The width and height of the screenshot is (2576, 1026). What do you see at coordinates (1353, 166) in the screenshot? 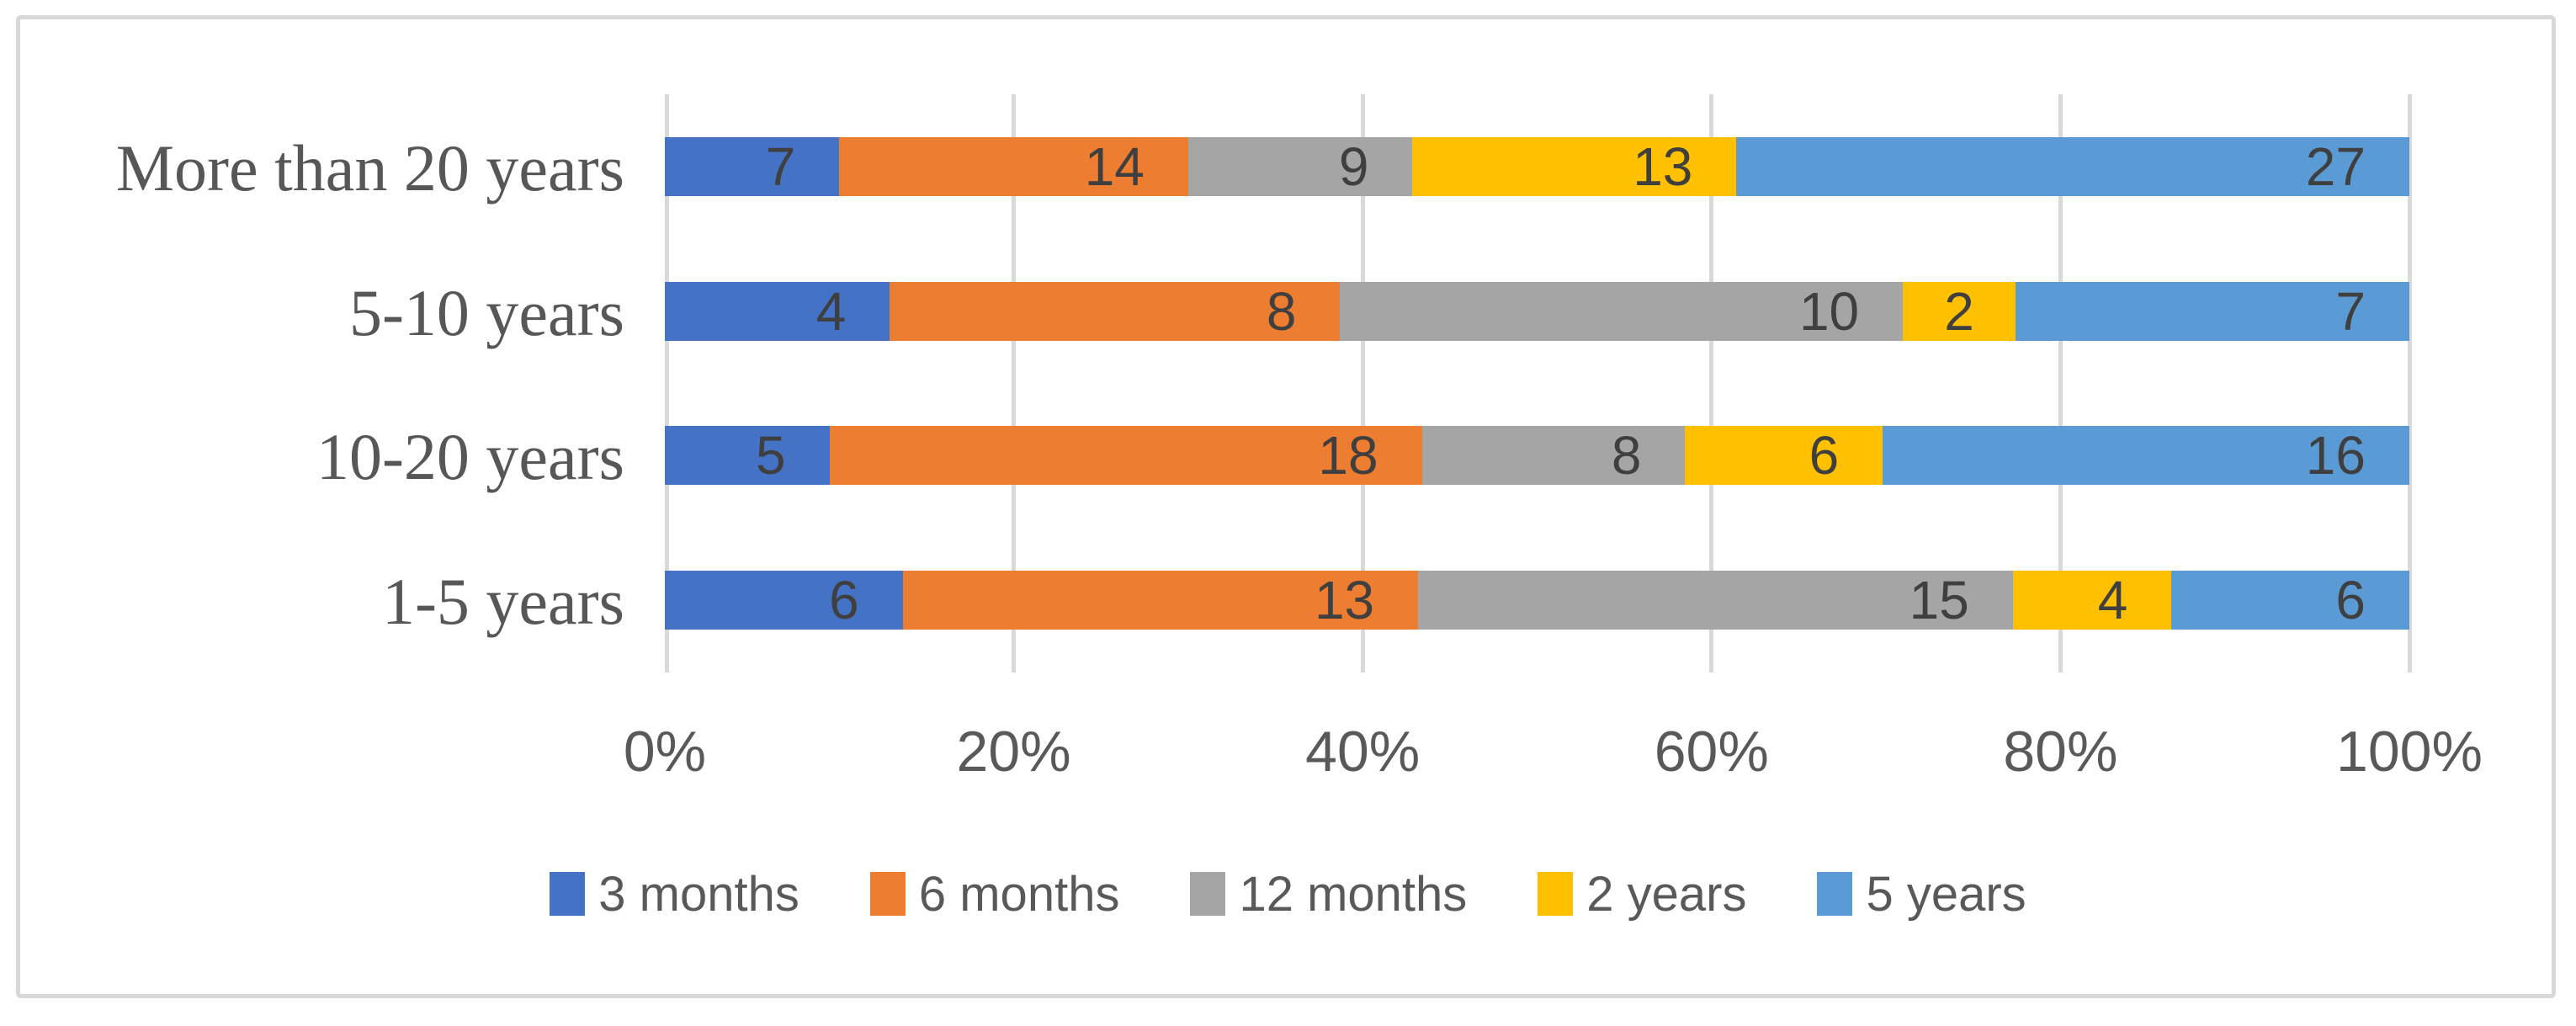
I see `data-label: 9` at bounding box center [1353, 166].